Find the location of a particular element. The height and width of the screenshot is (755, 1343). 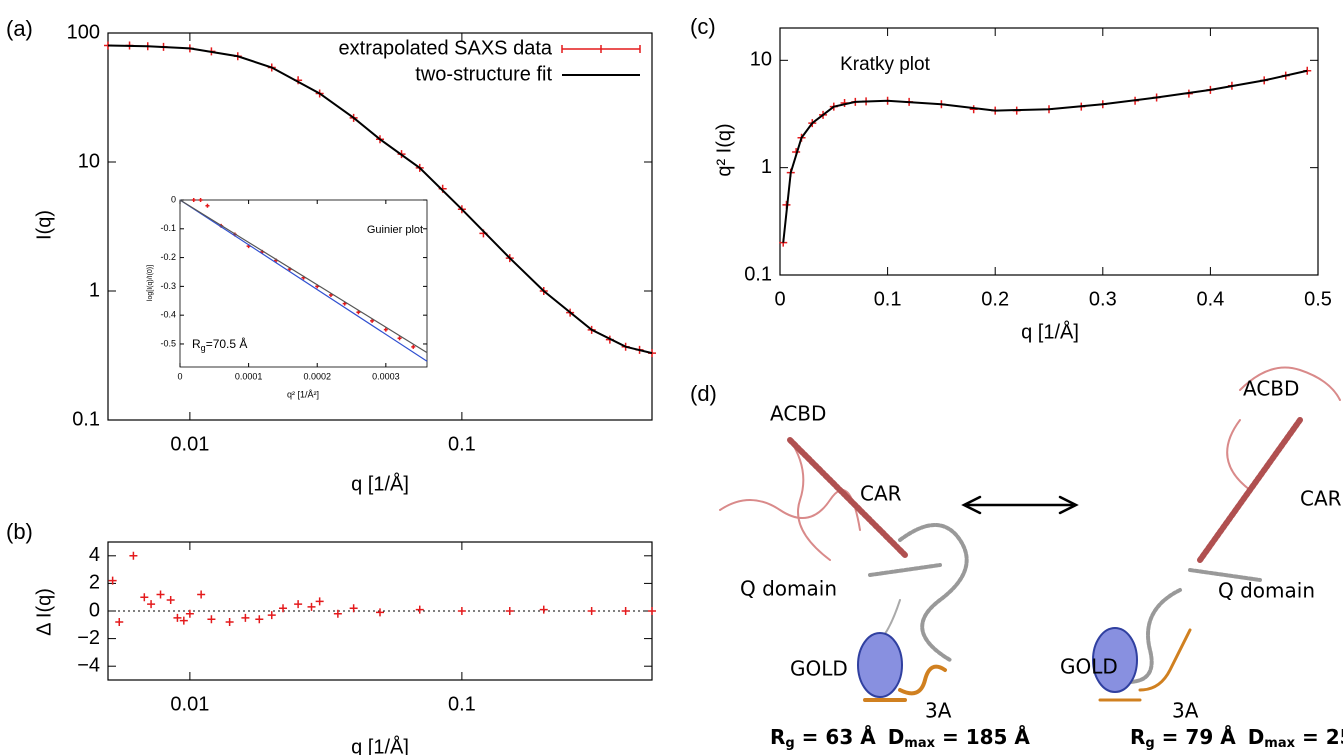

y-tick-label: −2 is located at coordinates (88, 638).